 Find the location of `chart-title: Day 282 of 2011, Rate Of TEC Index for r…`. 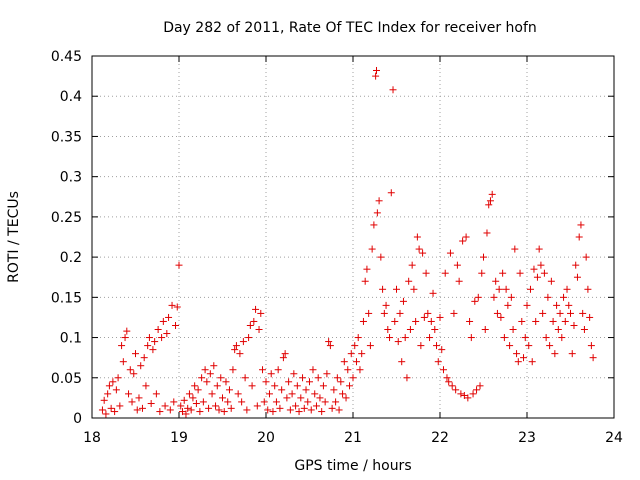

chart-title: Day 282 of 2011, Rate Of TEC Index for r… is located at coordinates (350, 28).